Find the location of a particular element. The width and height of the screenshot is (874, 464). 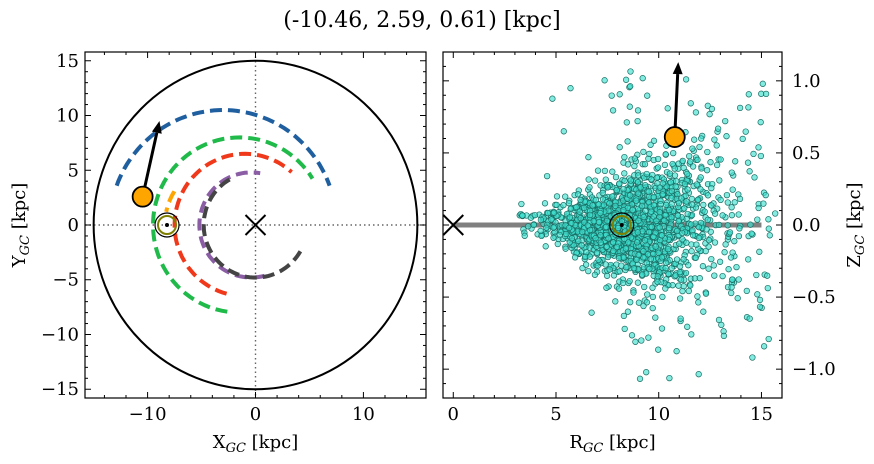

y-tick-label: 0 is located at coordinates (73, 225).